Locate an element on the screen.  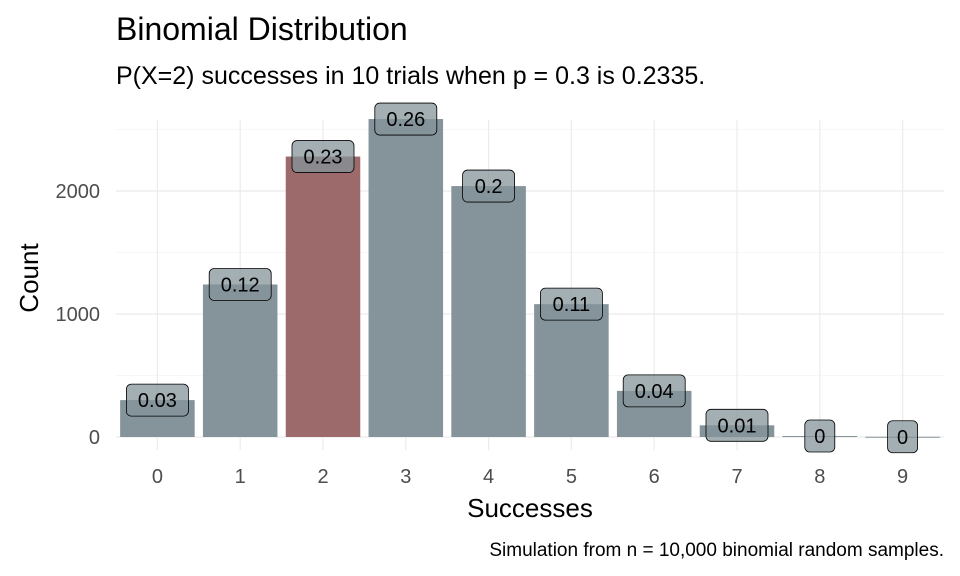
data-label-3: 0.26 is located at coordinates (406, 119).